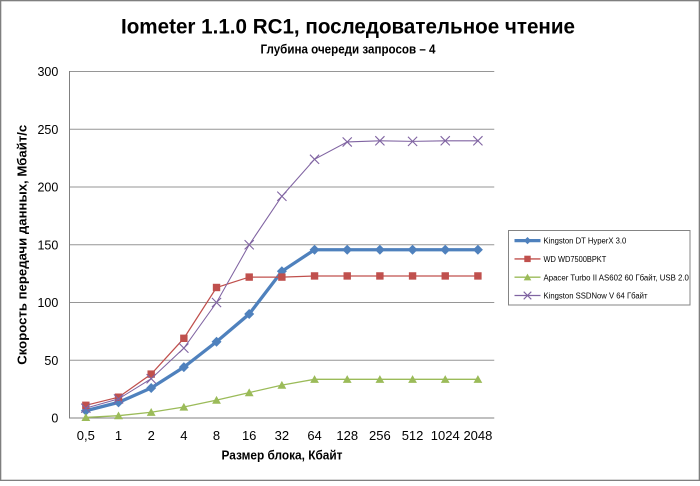 The height and width of the screenshot is (486, 700). Describe the element at coordinates (54, 419) in the screenshot. I see `svg-text: 0` at that location.